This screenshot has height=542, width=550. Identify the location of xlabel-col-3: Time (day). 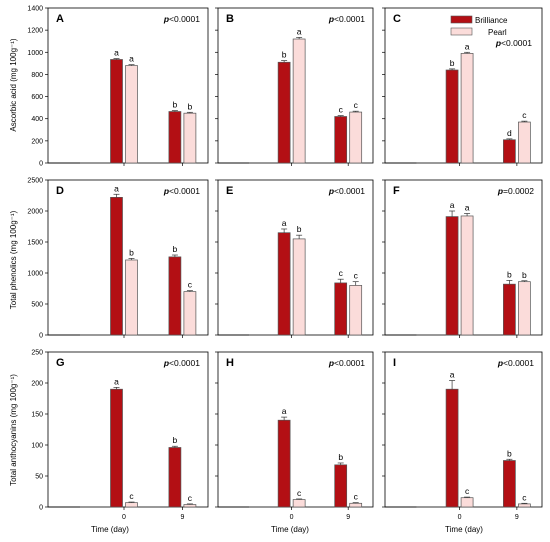
(464, 529).